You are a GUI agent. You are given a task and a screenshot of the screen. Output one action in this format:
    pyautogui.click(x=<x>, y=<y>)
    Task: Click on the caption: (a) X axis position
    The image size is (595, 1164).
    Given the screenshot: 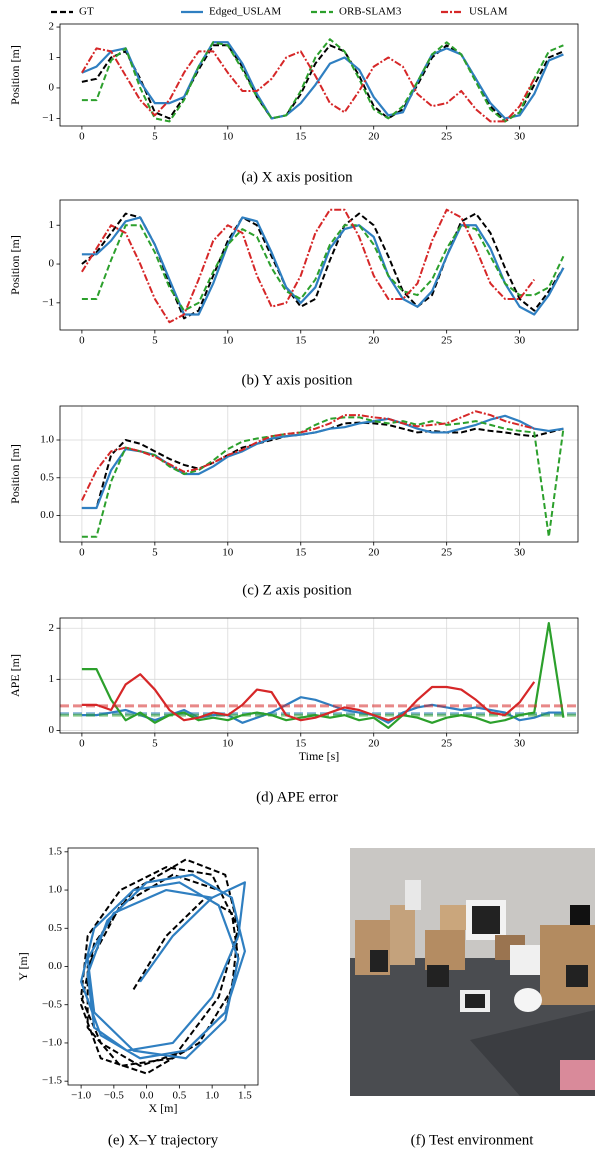 What is the action you would take?
    pyautogui.click(x=297, y=177)
    